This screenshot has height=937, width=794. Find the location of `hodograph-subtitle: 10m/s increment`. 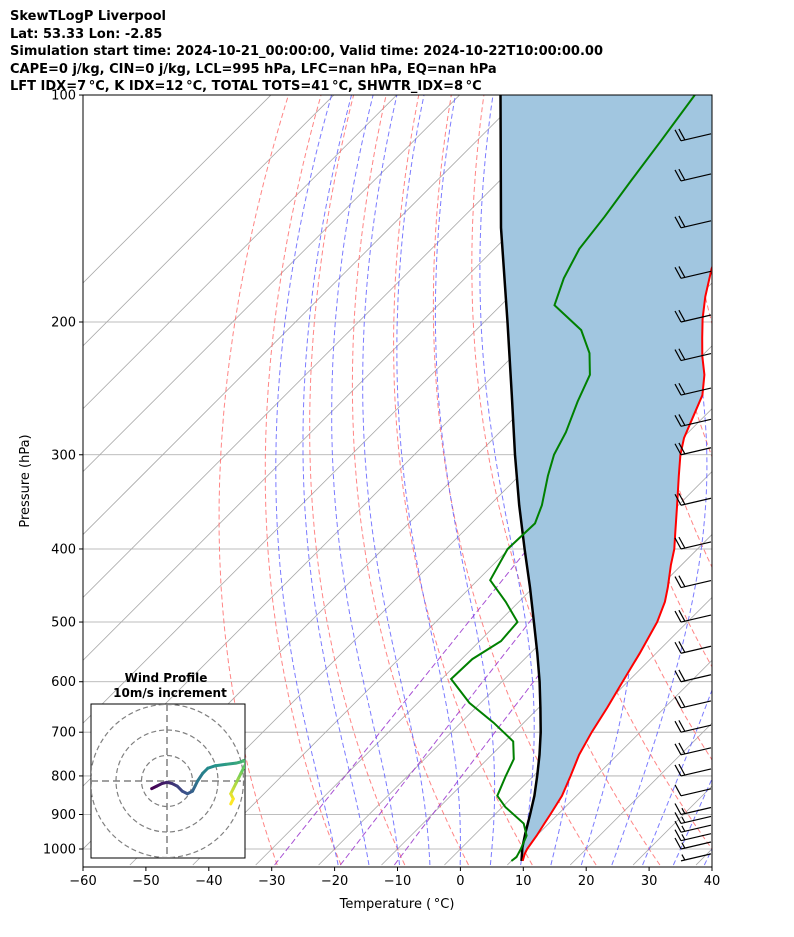

hodograph-subtitle: 10m/s increment is located at coordinates (170, 693).